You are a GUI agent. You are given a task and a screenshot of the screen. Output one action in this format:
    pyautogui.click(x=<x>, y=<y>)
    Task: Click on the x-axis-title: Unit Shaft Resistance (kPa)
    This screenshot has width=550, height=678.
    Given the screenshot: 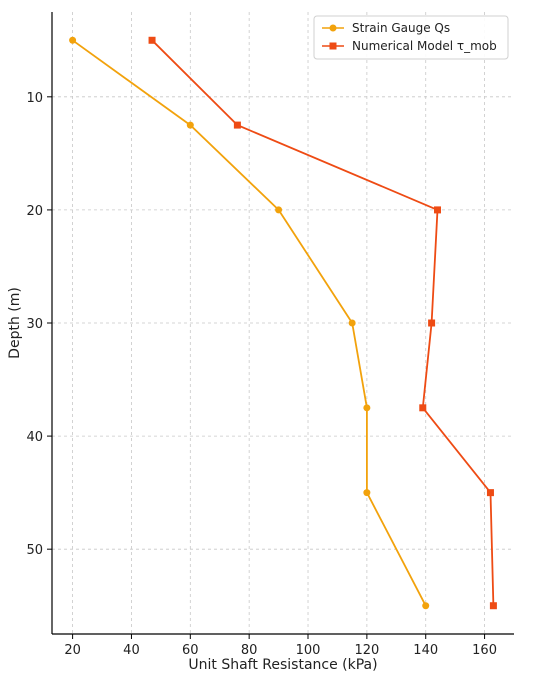 What is the action you would take?
    pyautogui.click(x=282, y=665)
    